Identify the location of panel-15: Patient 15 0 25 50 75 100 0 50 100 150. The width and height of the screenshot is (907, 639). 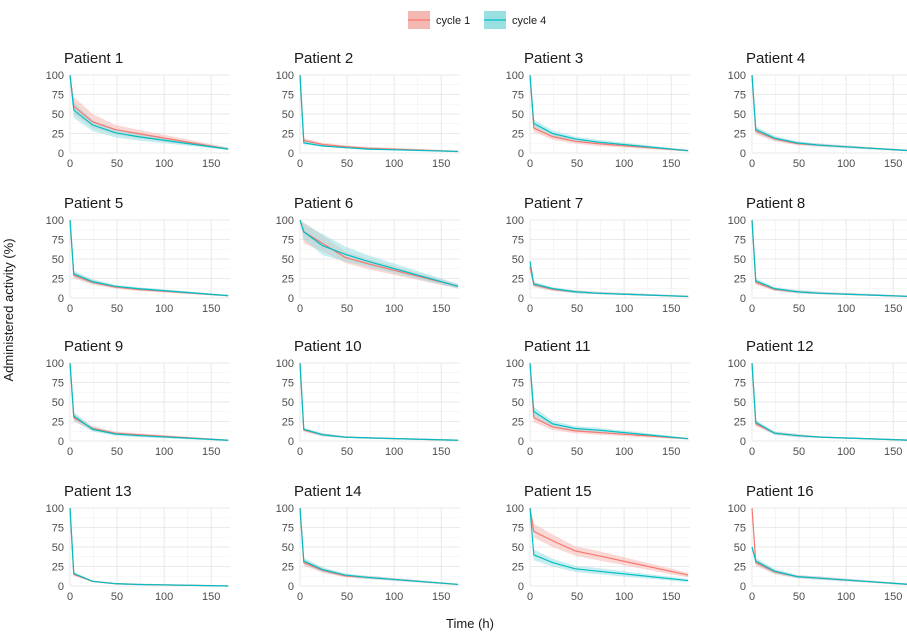
(598, 543).